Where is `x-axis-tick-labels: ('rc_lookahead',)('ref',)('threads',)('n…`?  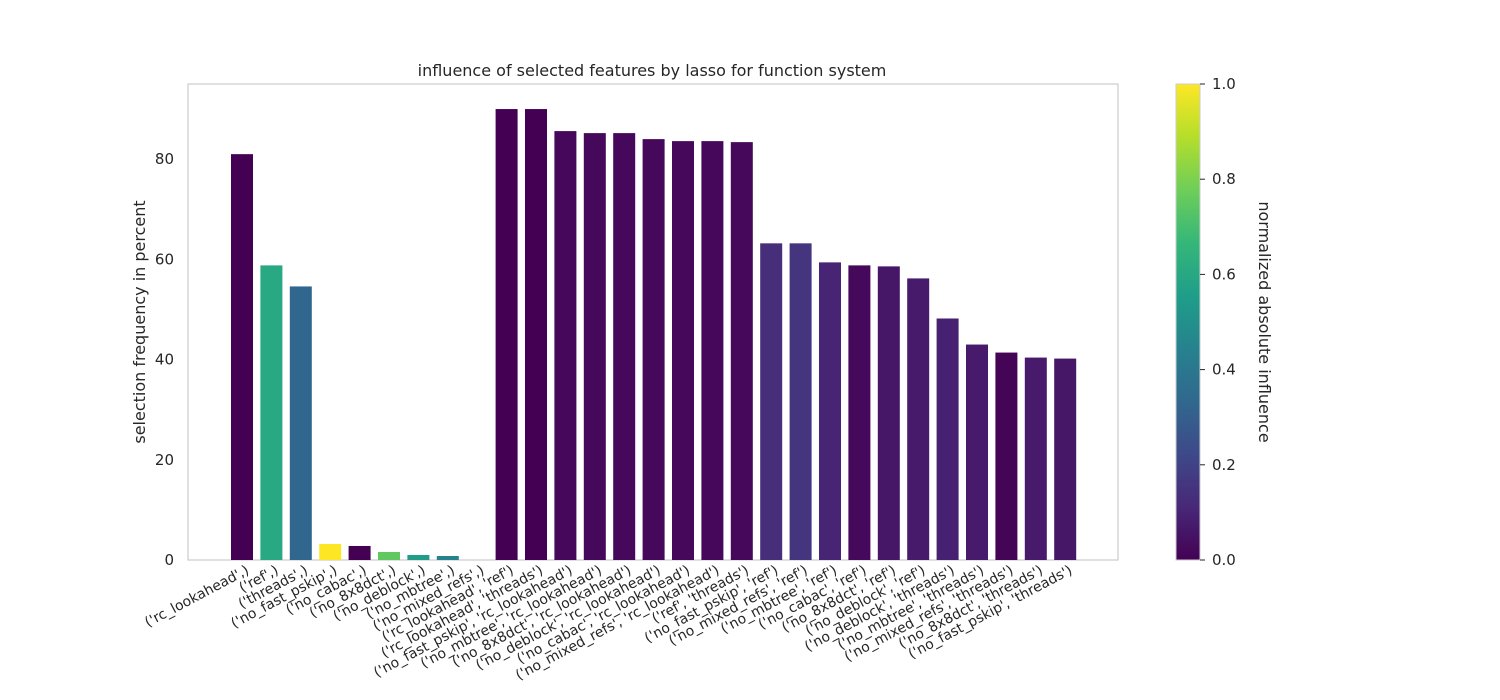 x-axis-tick-labels: ('rc_lookahead',)('ref',)('threads',)('n… is located at coordinates (608, 622).